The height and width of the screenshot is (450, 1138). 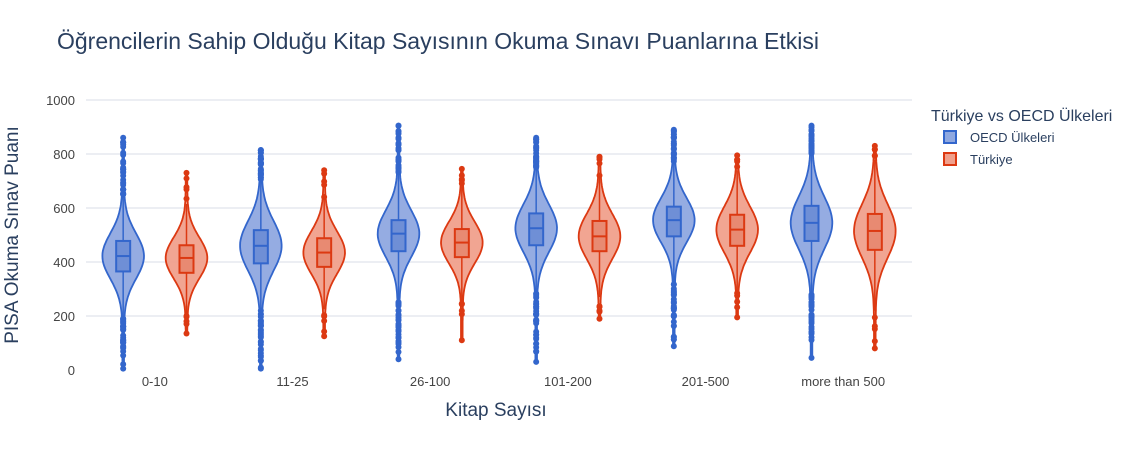 I want to click on legend-swatch-turkiye, so click(x=950, y=159).